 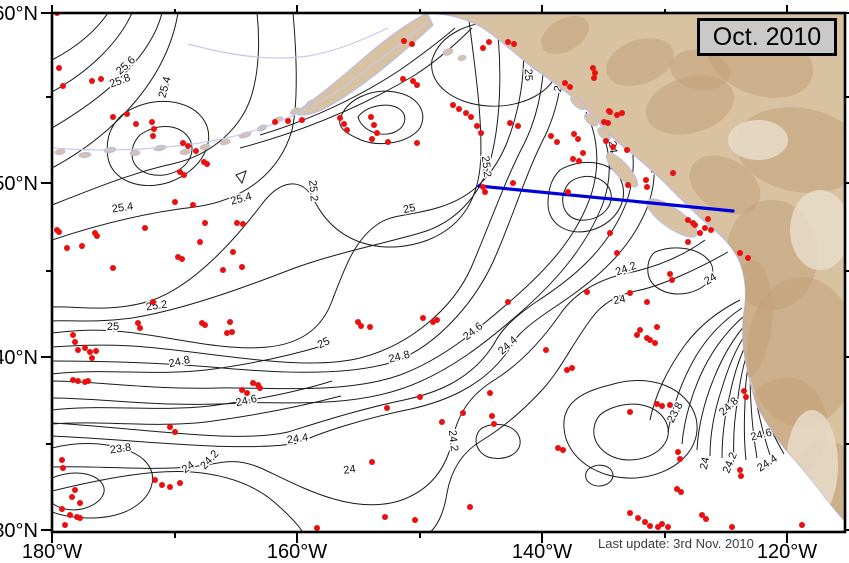 I want to click on y-axis-label: 30°N, so click(x=19, y=531).